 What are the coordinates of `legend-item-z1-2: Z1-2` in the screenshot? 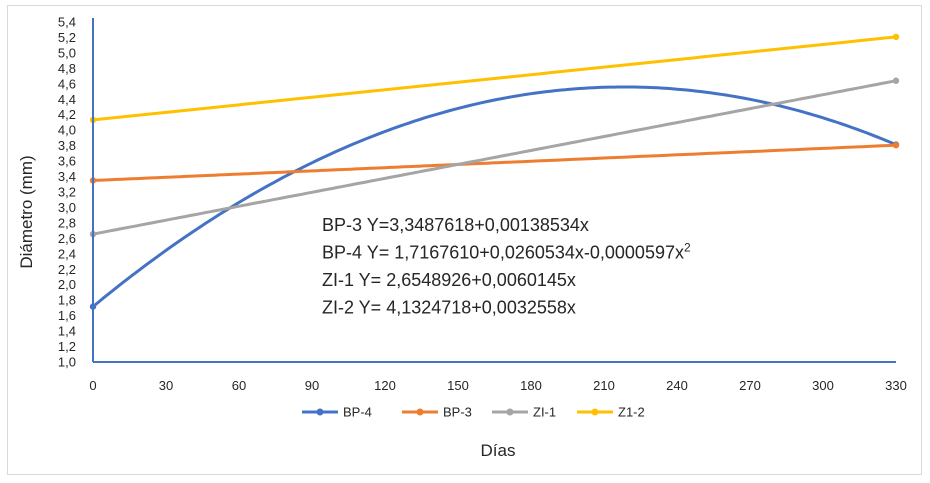 It's located at (611, 412).